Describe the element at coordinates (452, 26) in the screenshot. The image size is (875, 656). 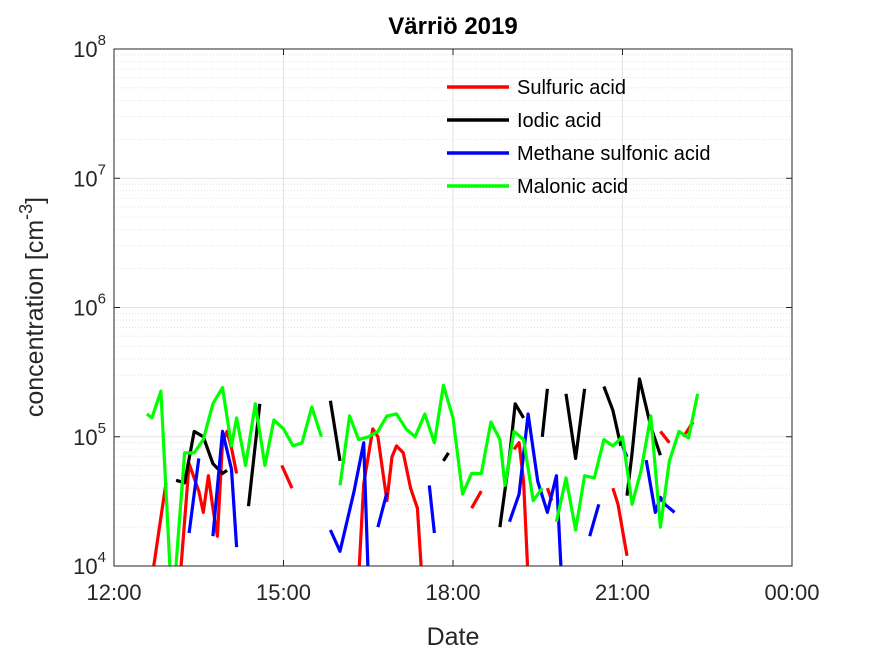
I see `chart-title: Värriö 2019` at that location.